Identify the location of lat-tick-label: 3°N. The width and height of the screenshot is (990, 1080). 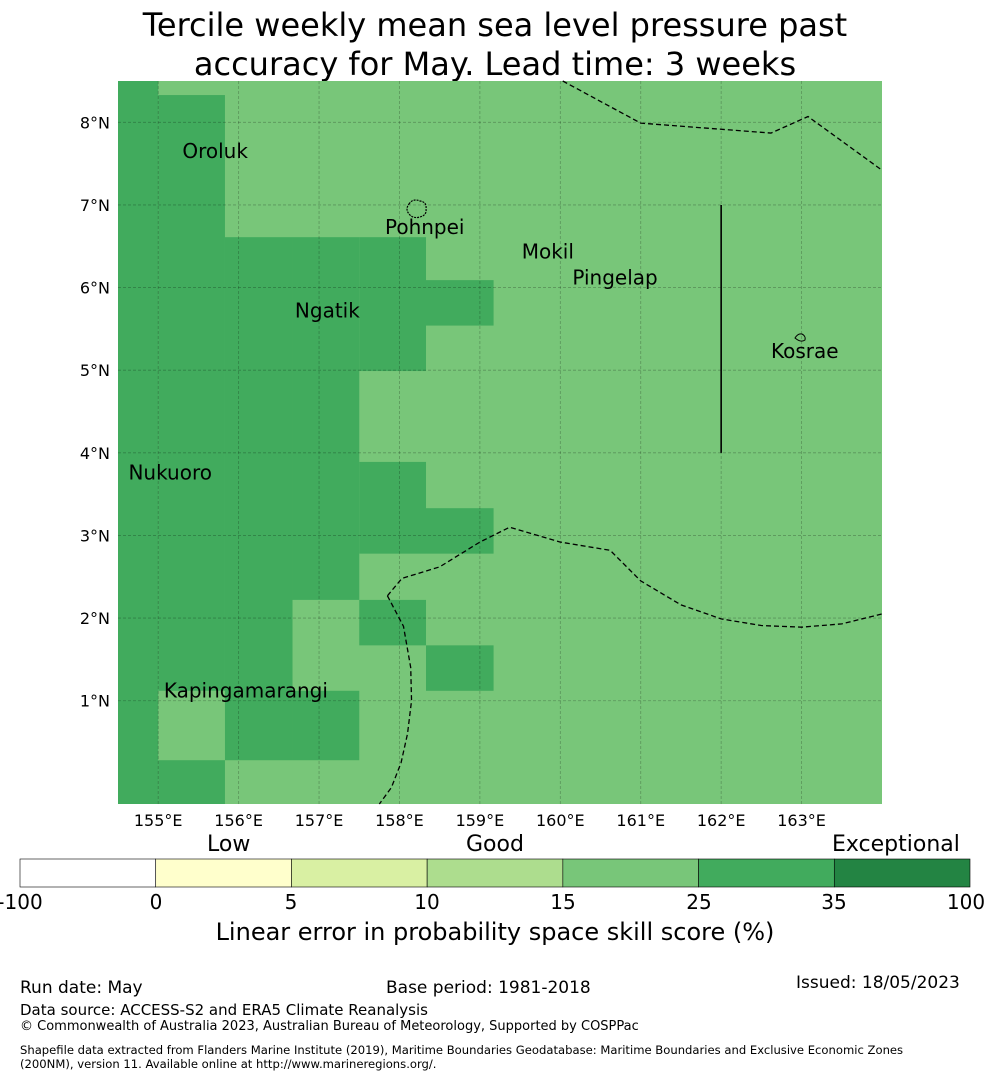
(95, 535).